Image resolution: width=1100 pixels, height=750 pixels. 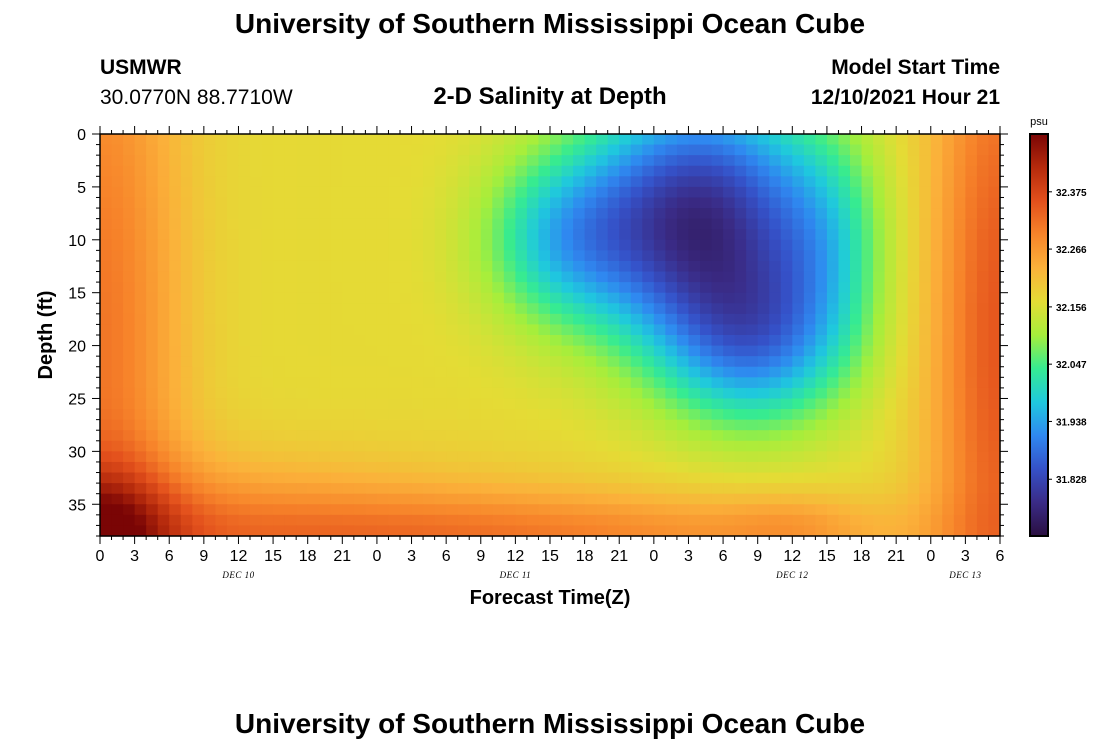 I want to click on date-label: DEC 13, so click(x=964, y=575).